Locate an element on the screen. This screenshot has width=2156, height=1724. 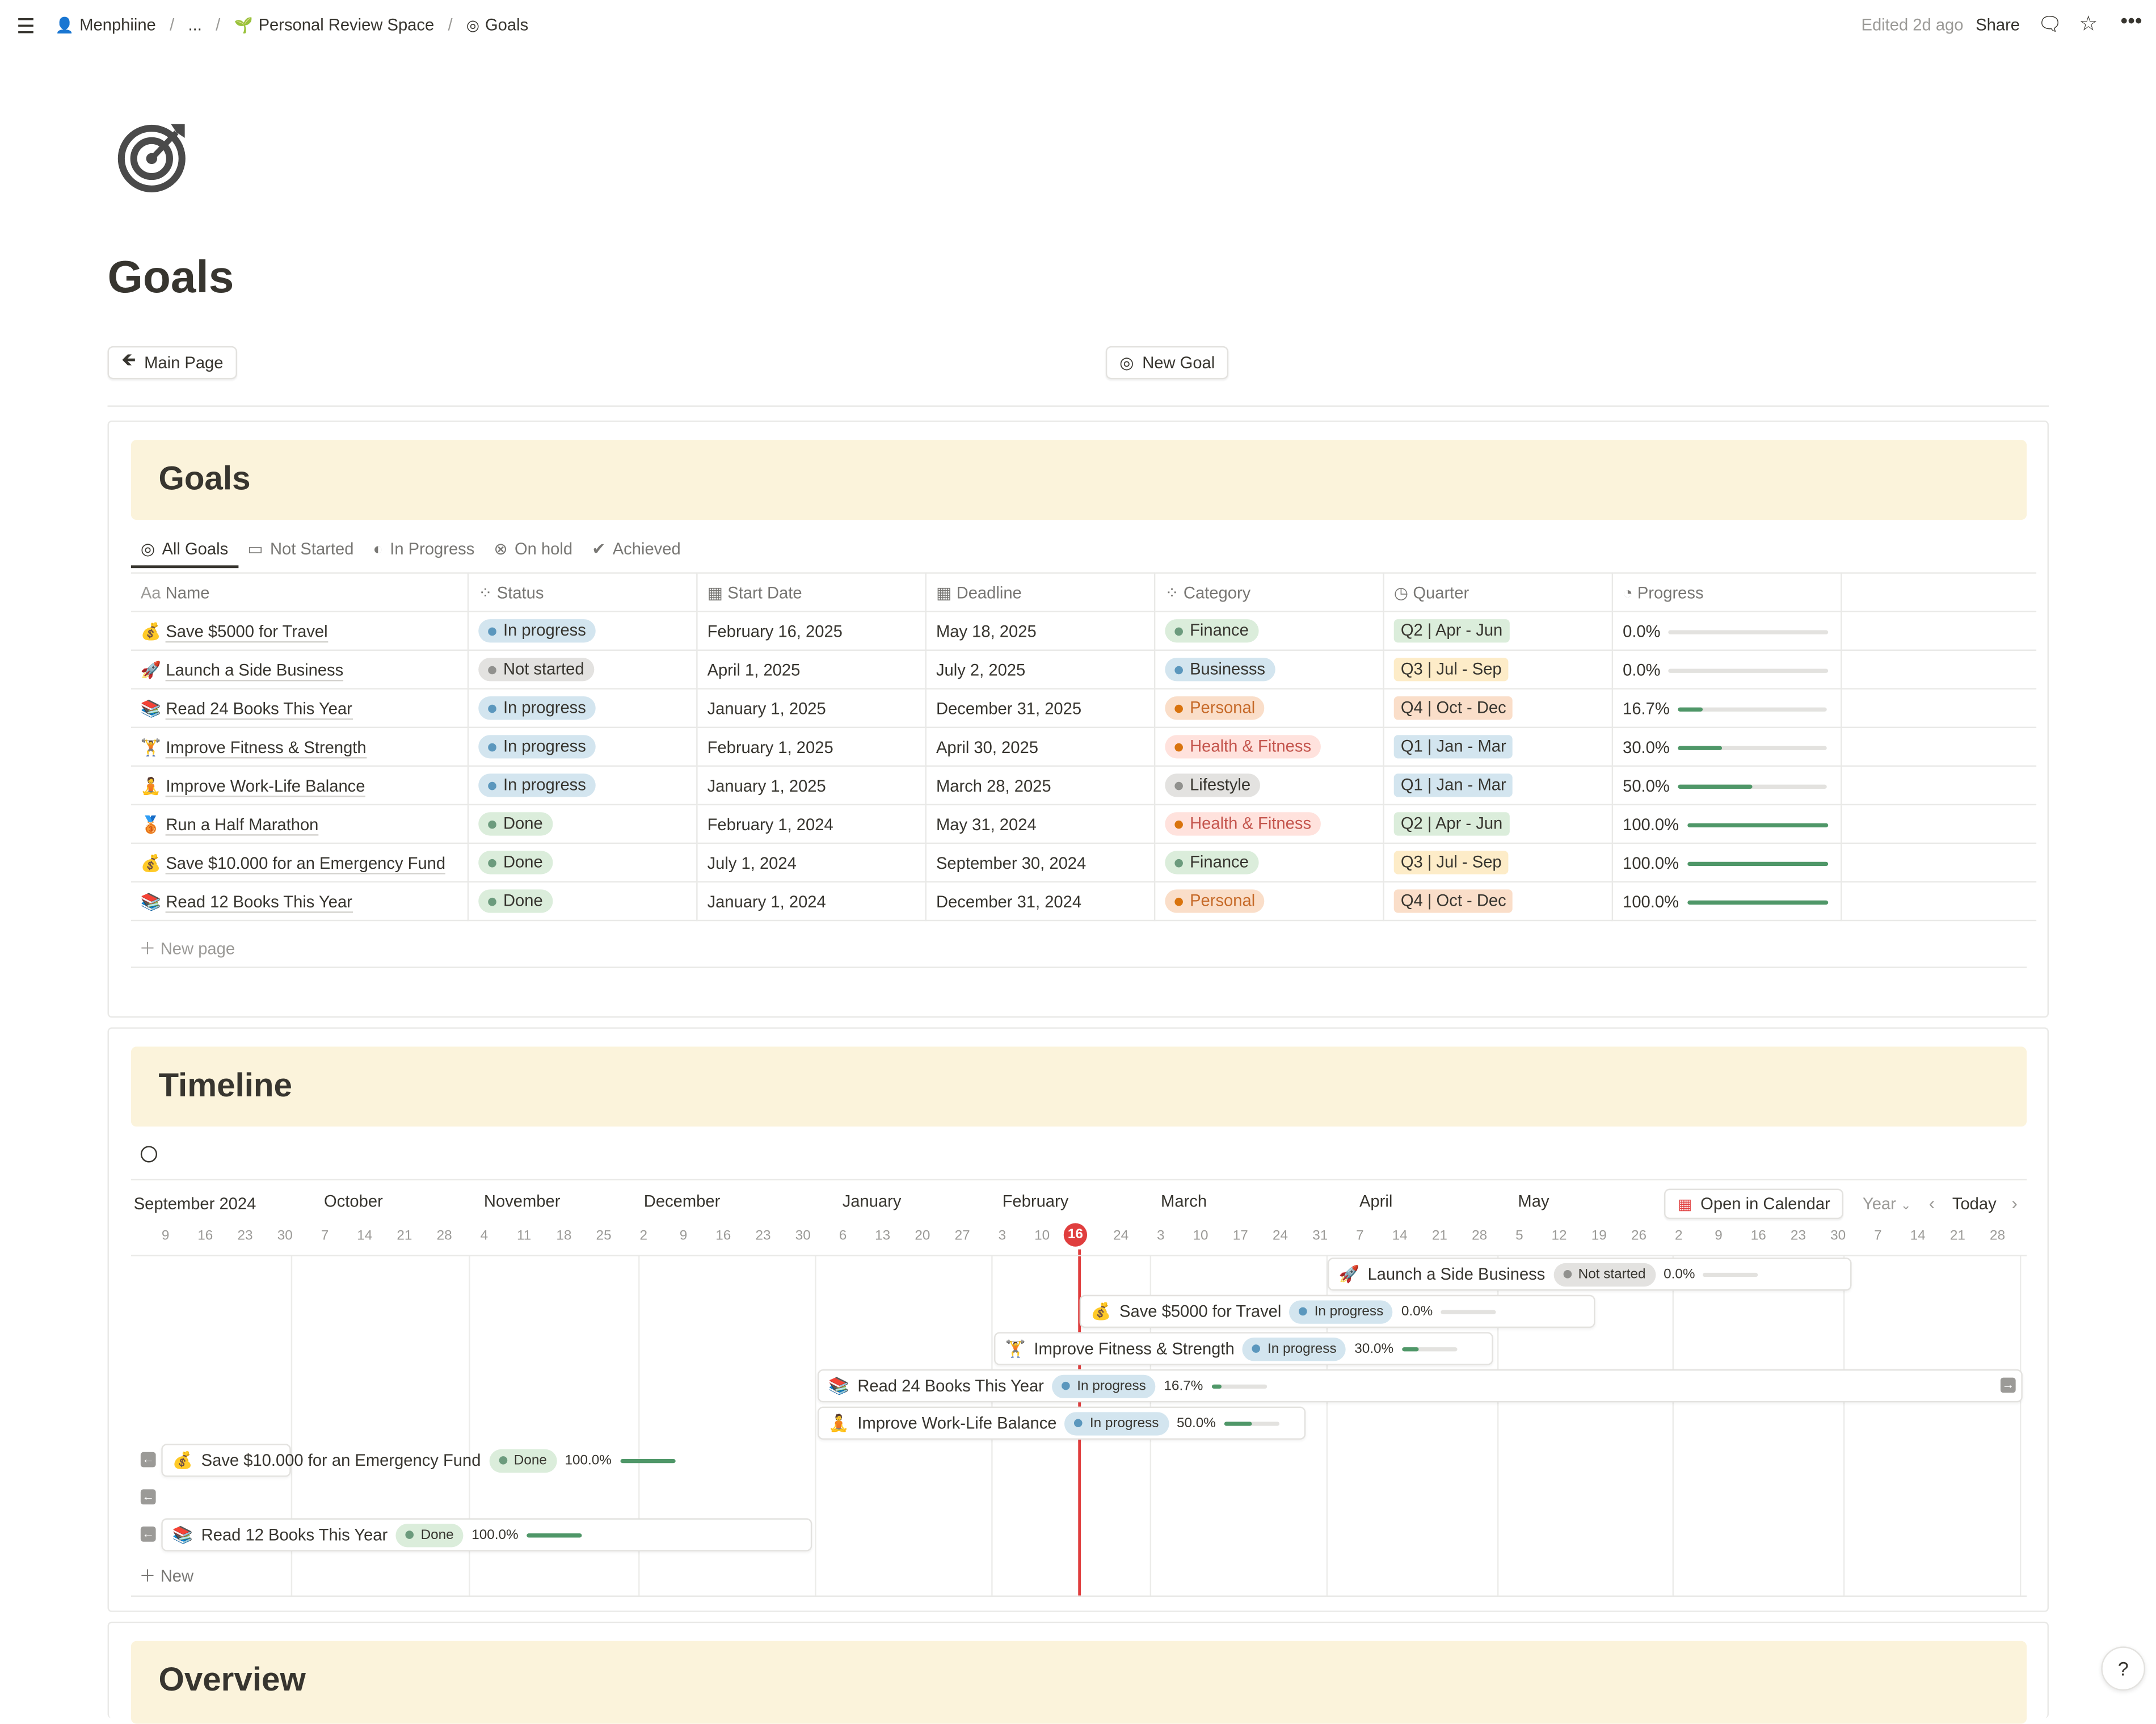
col-deadline: ▦ Deadline is located at coordinates (1041, 592).